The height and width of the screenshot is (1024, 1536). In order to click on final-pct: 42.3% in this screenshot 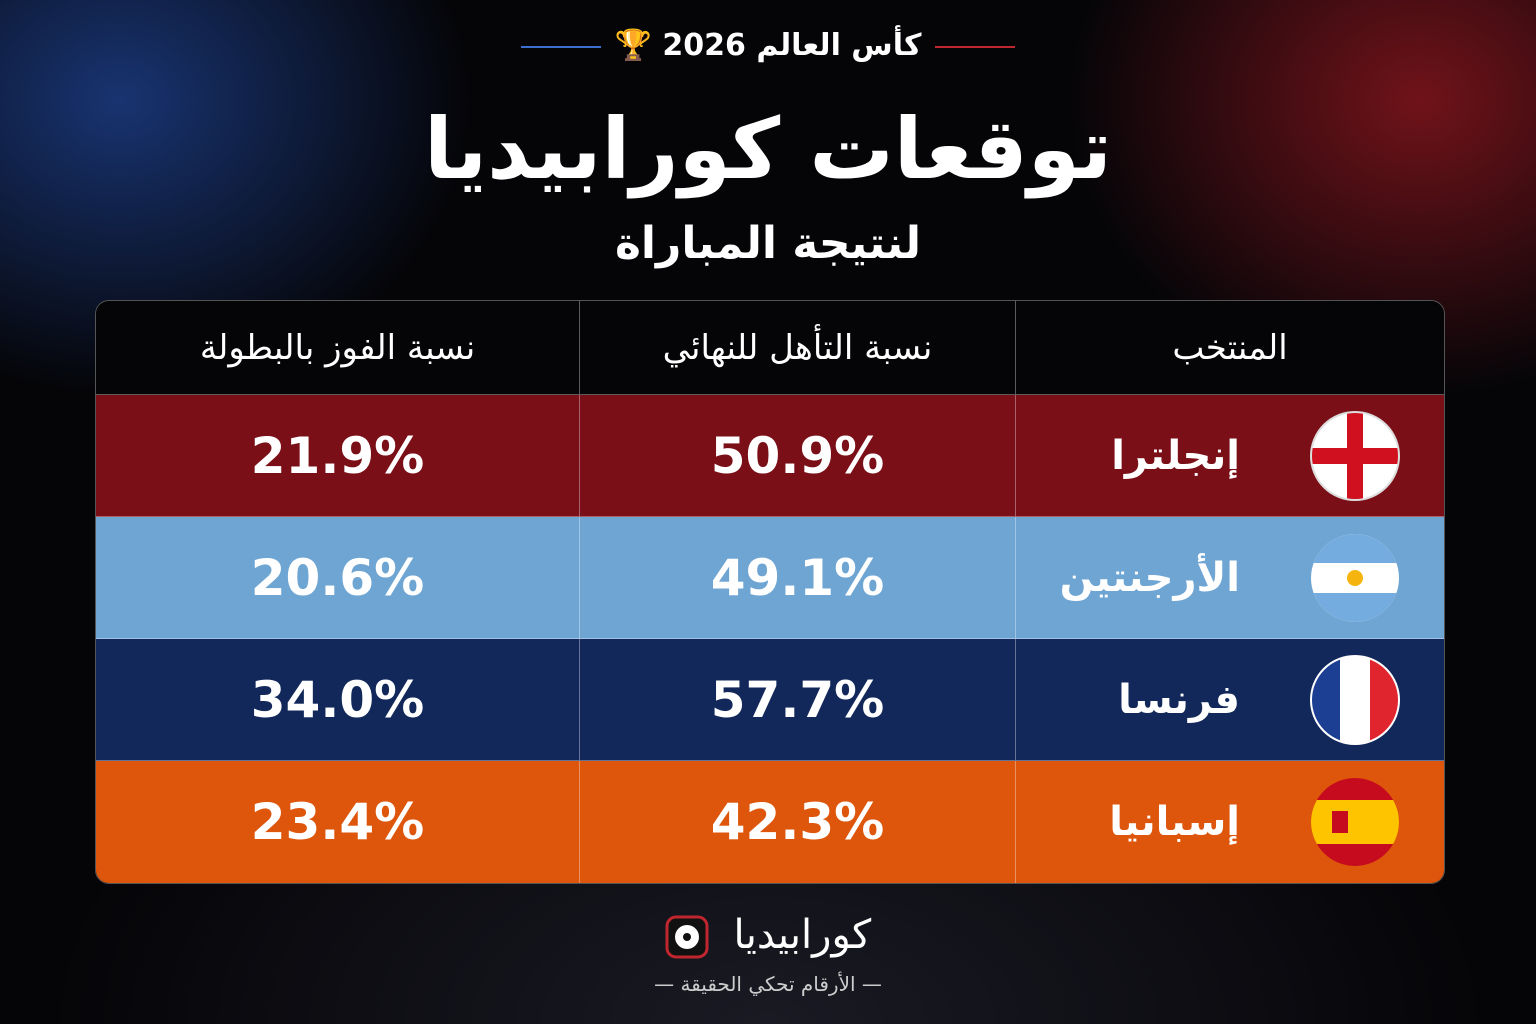, I will do `click(797, 822)`.